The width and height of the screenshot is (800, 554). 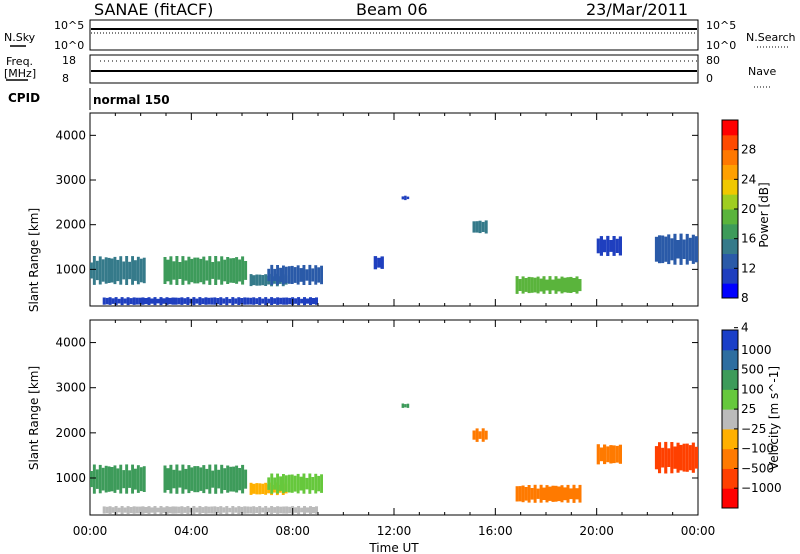 What do you see at coordinates (394, 531) in the screenshot?
I see `x-tick-label: 12:00` at bounding box center [394, 531].